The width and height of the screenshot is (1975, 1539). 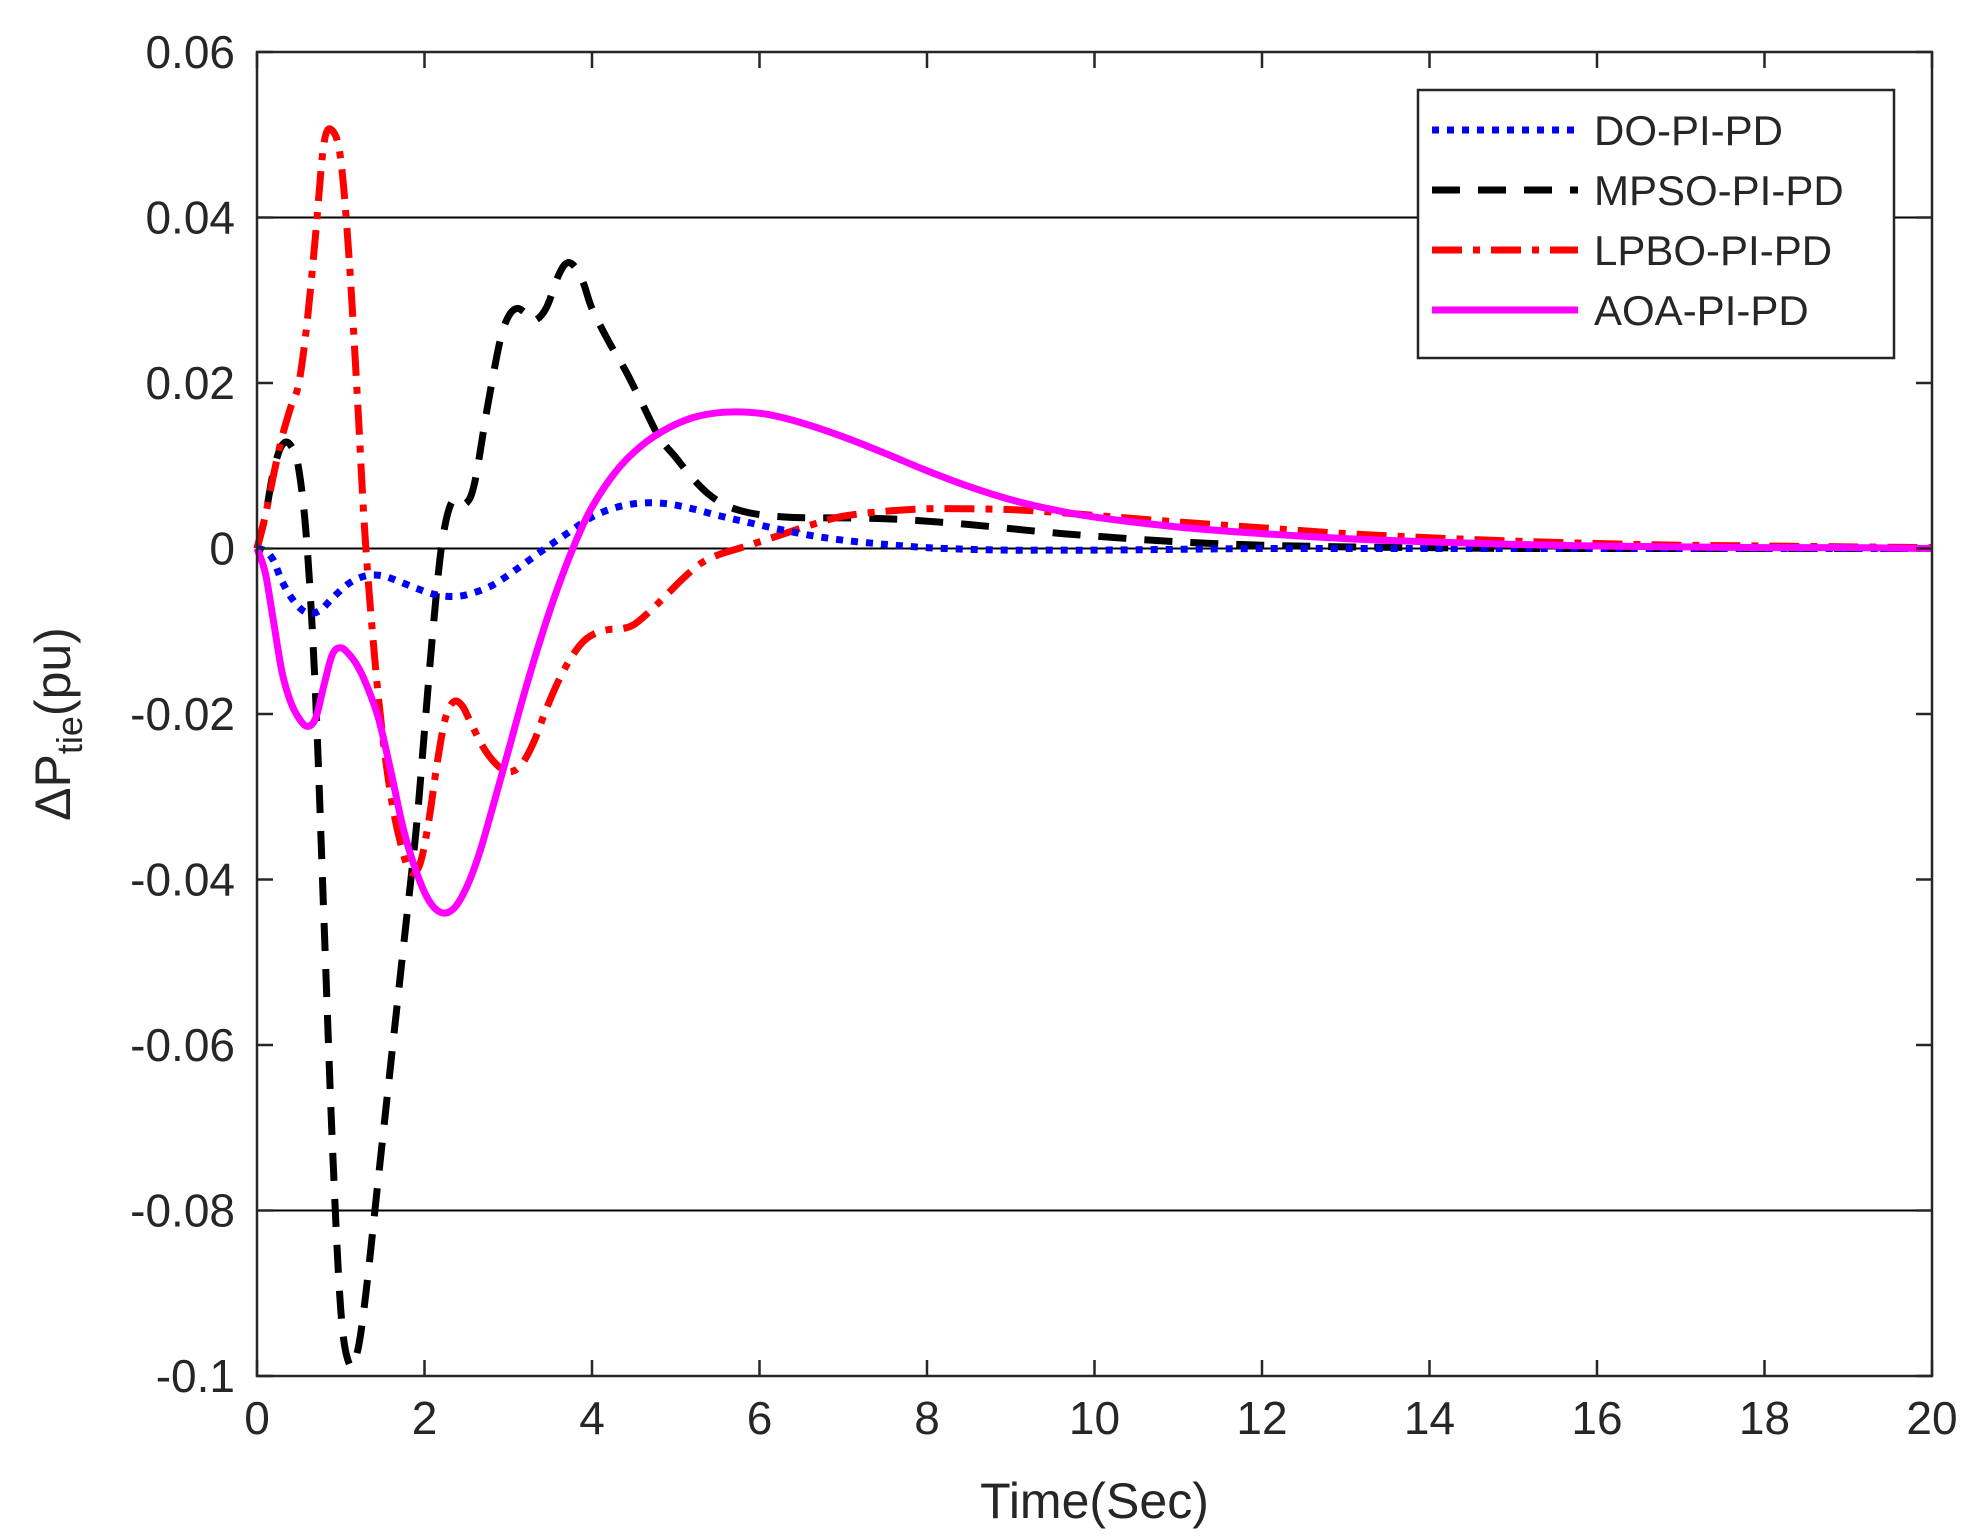 I want to click on y-tick-label: -0.02, so click(x=182, y=714).